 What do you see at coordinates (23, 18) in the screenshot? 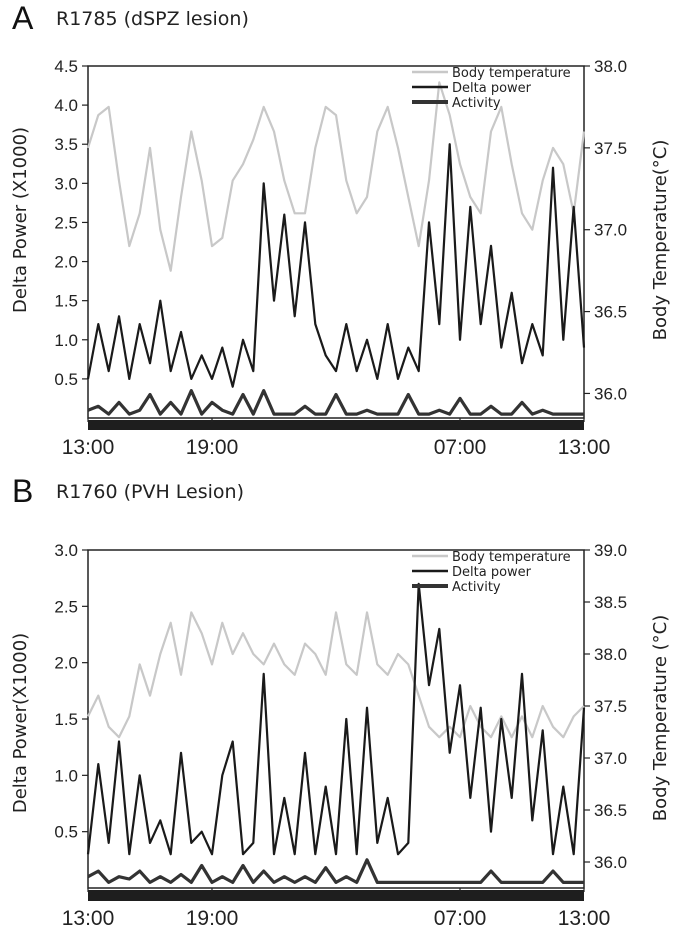
I see `panel-letter: A` at bounding box center [23, 18].